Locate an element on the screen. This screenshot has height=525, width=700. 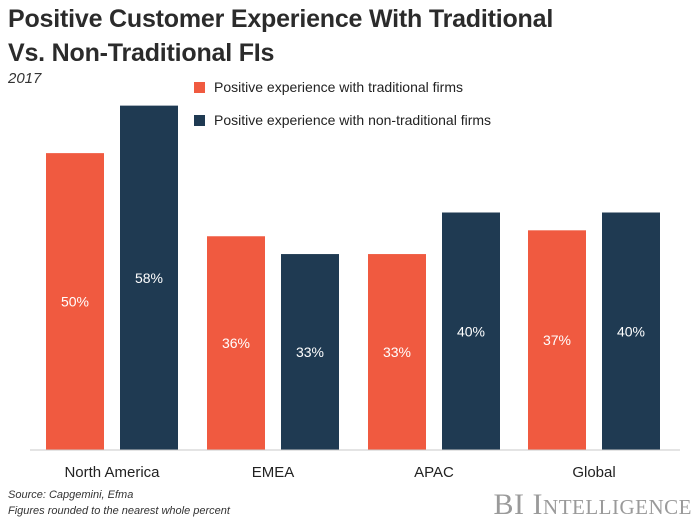
data-label-north-america-non-traditional: 58% is located at coordinates (149, 278).